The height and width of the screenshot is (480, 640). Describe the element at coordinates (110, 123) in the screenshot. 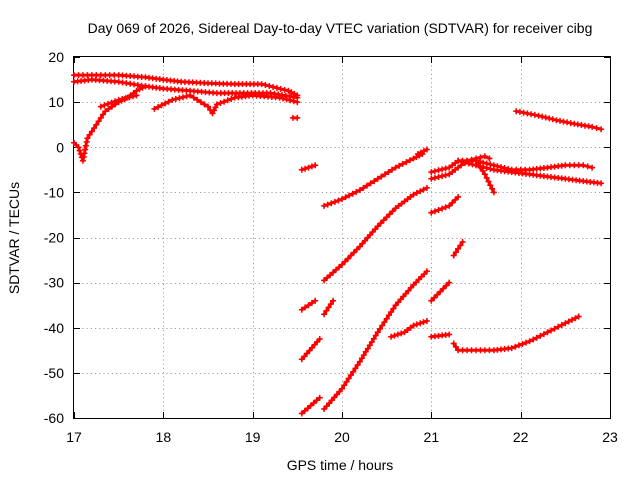

I see `series-s3` at that location.